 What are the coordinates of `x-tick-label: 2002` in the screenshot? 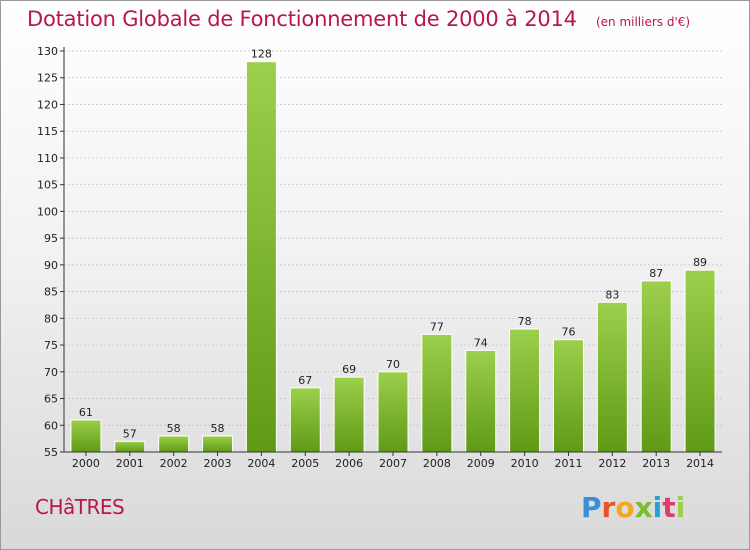 It's located at (174, 463).